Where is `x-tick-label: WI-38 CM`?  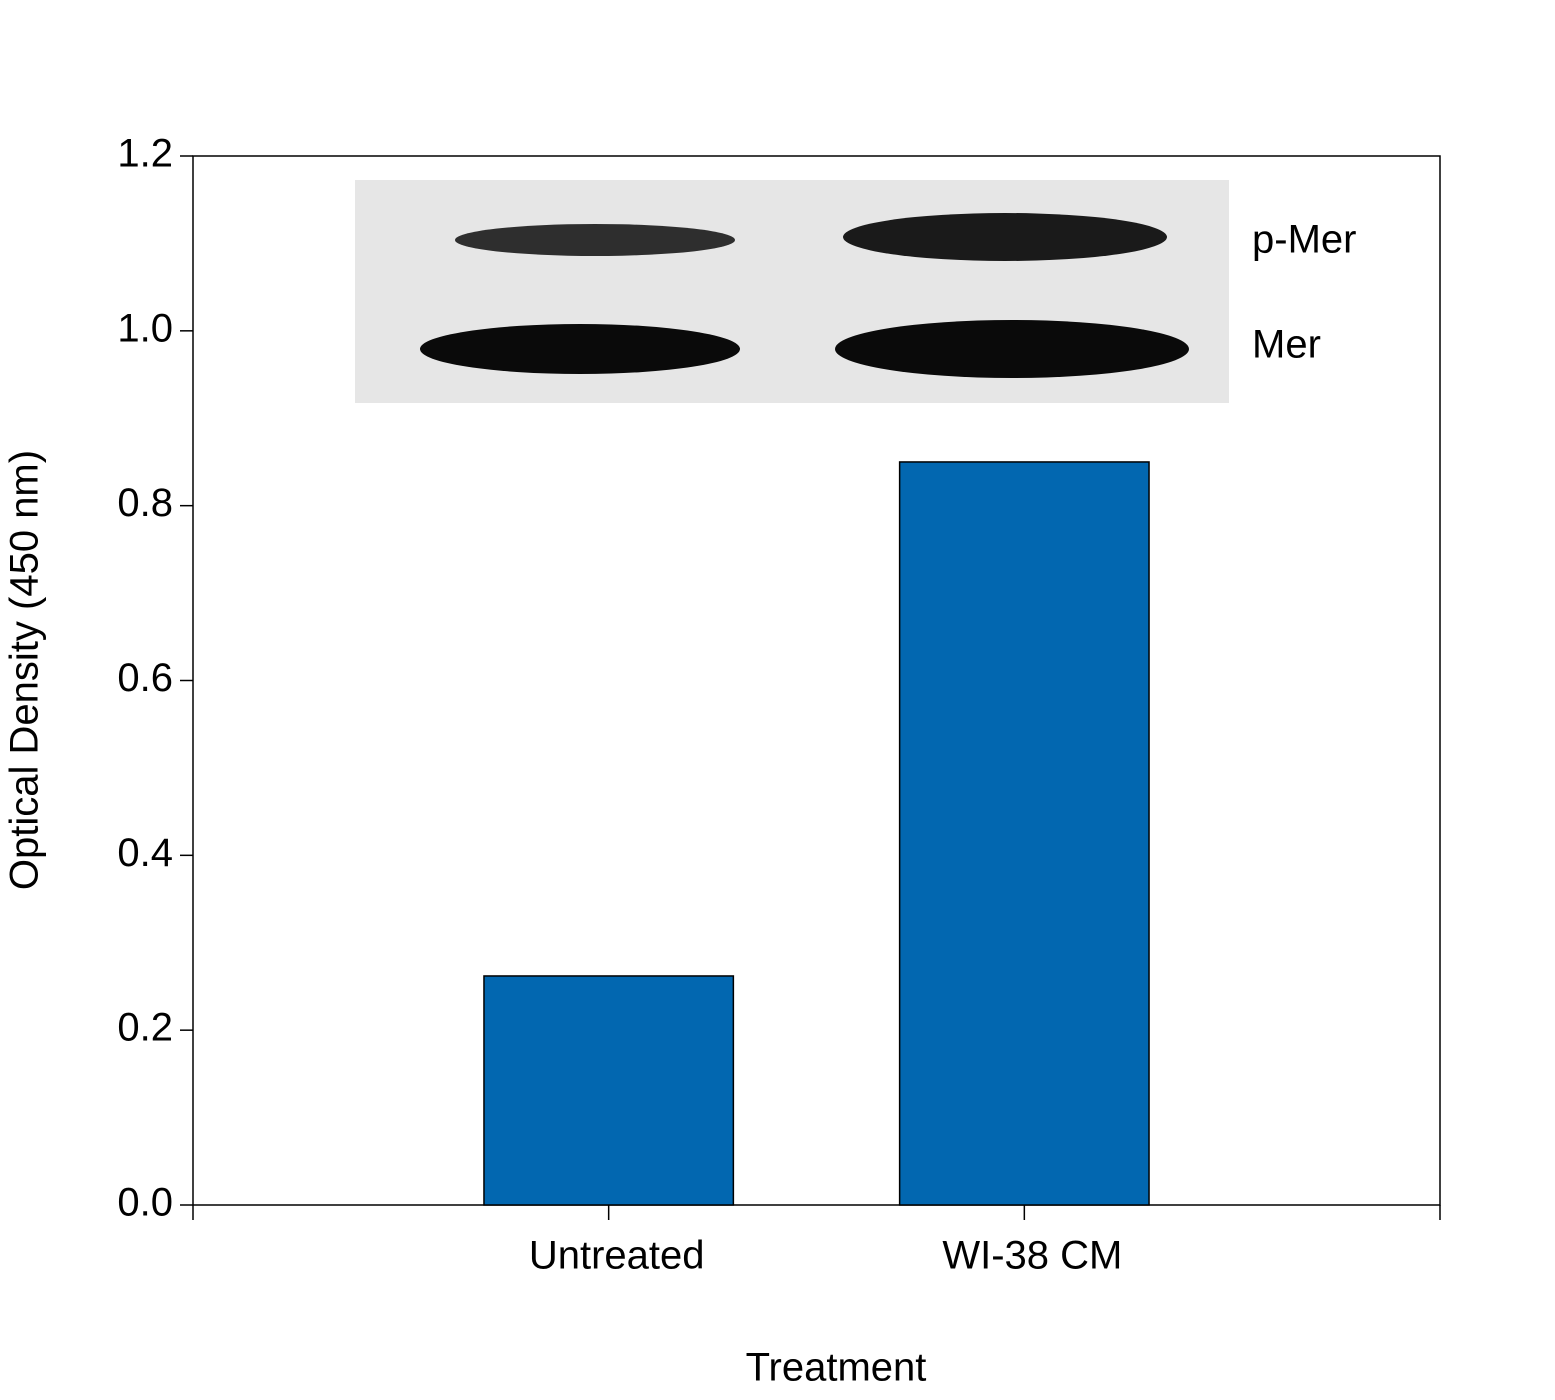
x-tick-label: WI-38 CM is located at coordinates (1032, 1256).